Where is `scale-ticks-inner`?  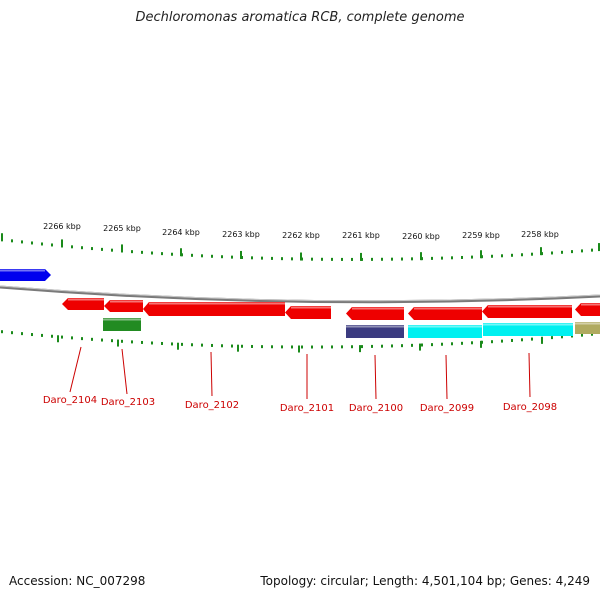
scale-ticks-inner is located at coordinates (297, 341).